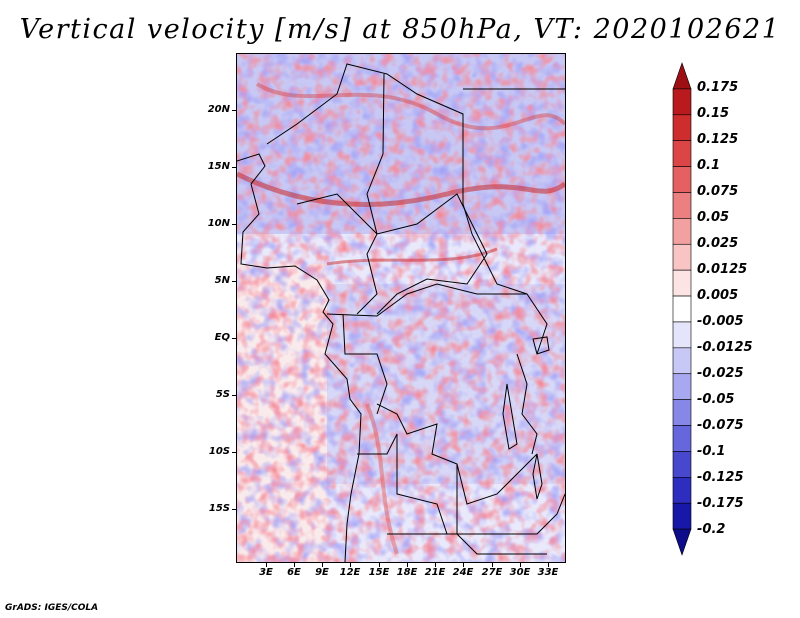 Image resolution: width=800 pixels, height=618 pixels. Describe the element at coordinates (711, 529) in the screenshot. I see `colorbar-label: -0.2` at that location.